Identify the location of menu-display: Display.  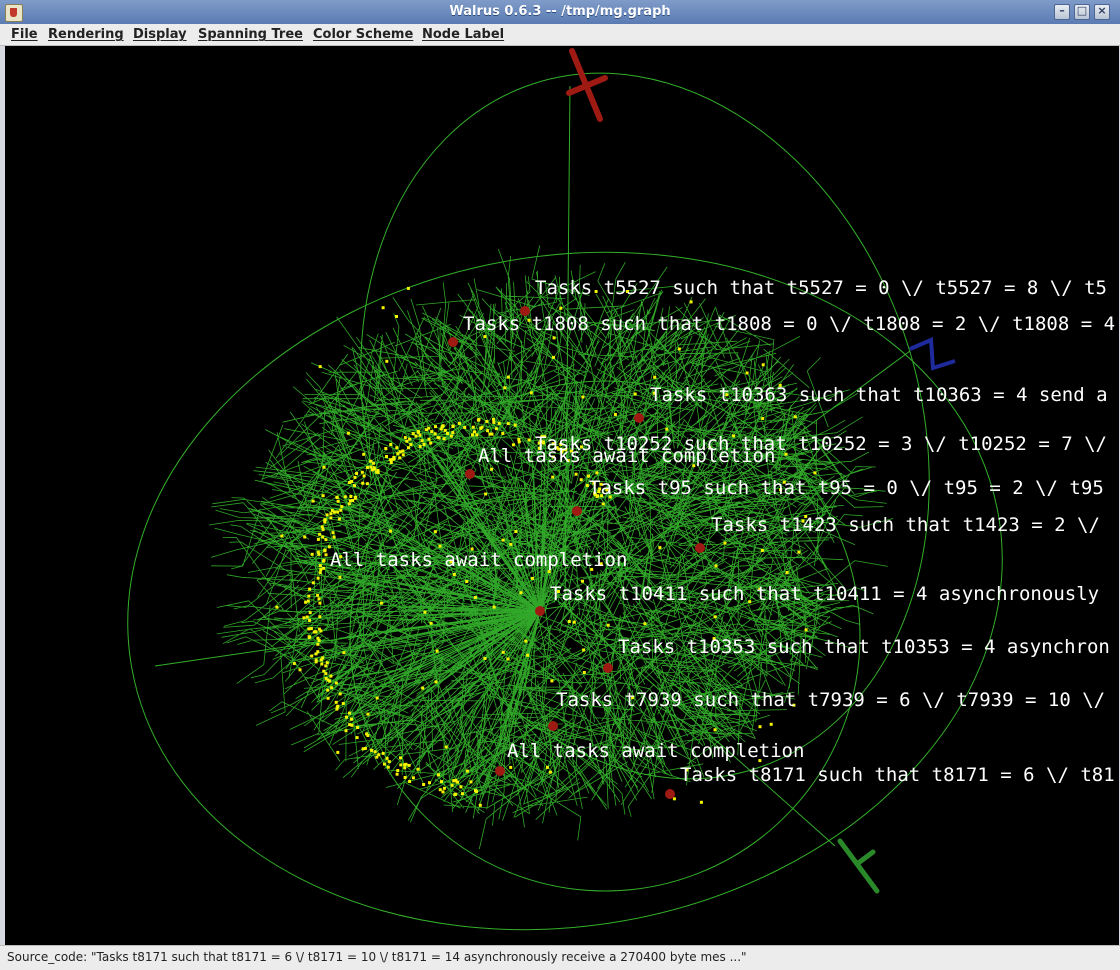
(160, 34).